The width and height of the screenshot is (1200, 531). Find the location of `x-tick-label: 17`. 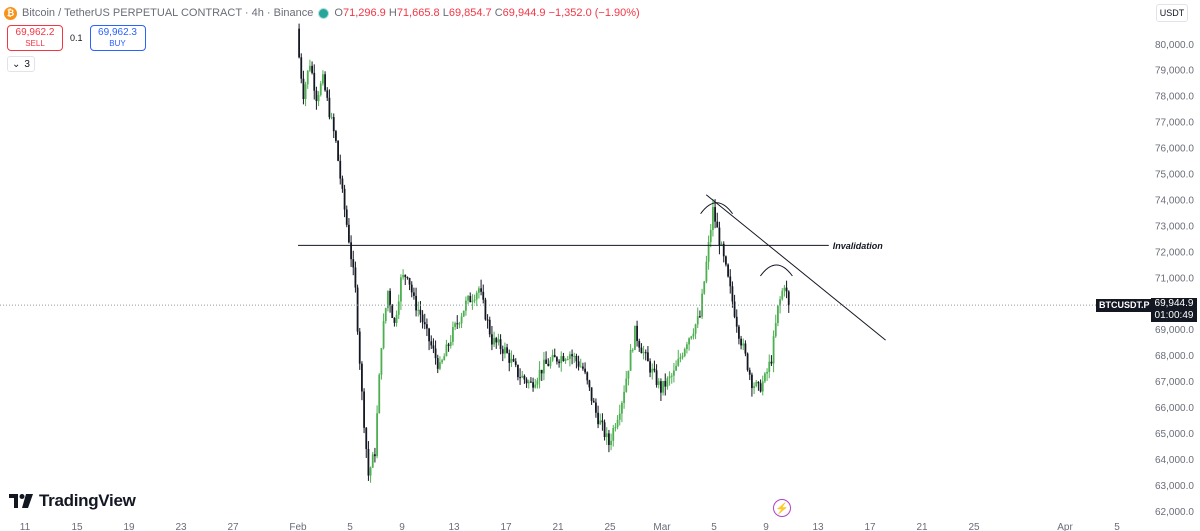

x-tick-label: 17 is located at coordinates (506, 526).